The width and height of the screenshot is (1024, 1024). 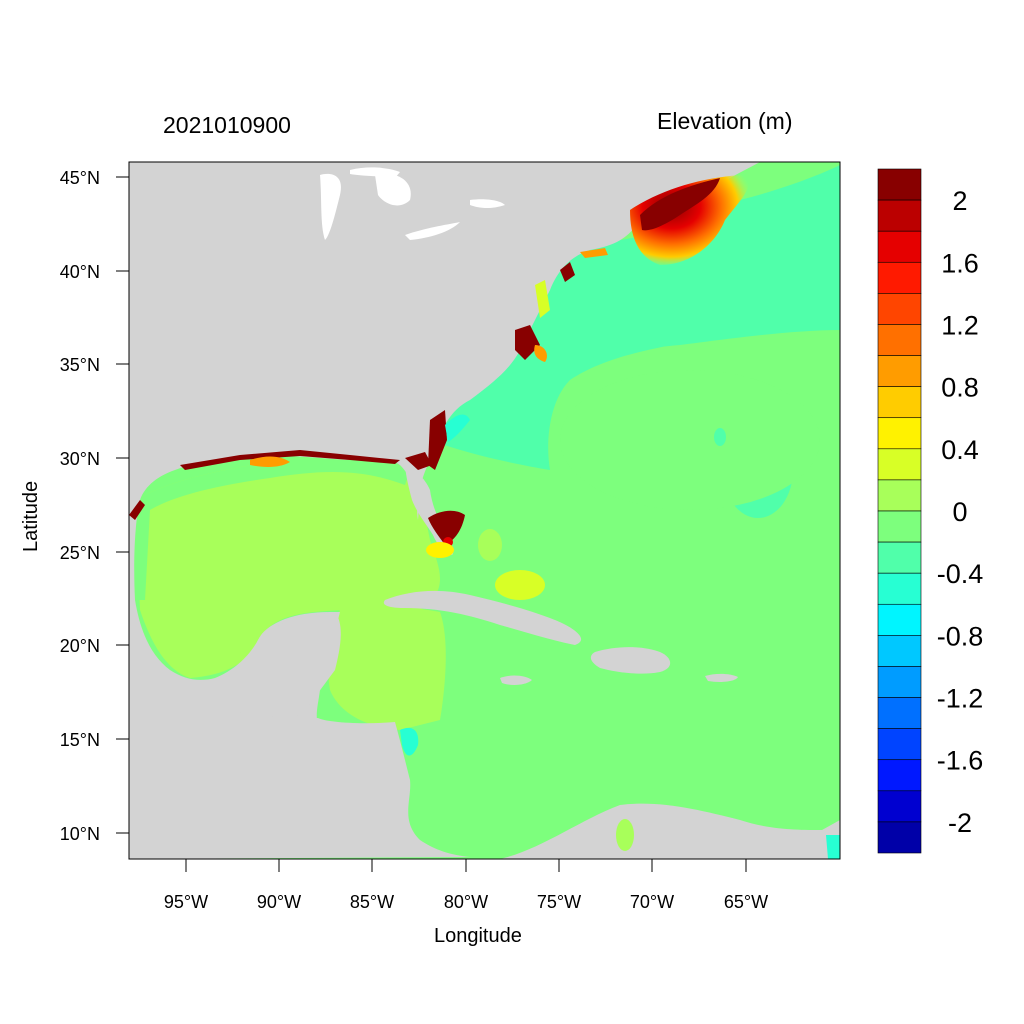 What do you see at coordinates (720, 437) in the screenshot?
I see `atlantic-small-pocket` at bounding box center [720, 437].